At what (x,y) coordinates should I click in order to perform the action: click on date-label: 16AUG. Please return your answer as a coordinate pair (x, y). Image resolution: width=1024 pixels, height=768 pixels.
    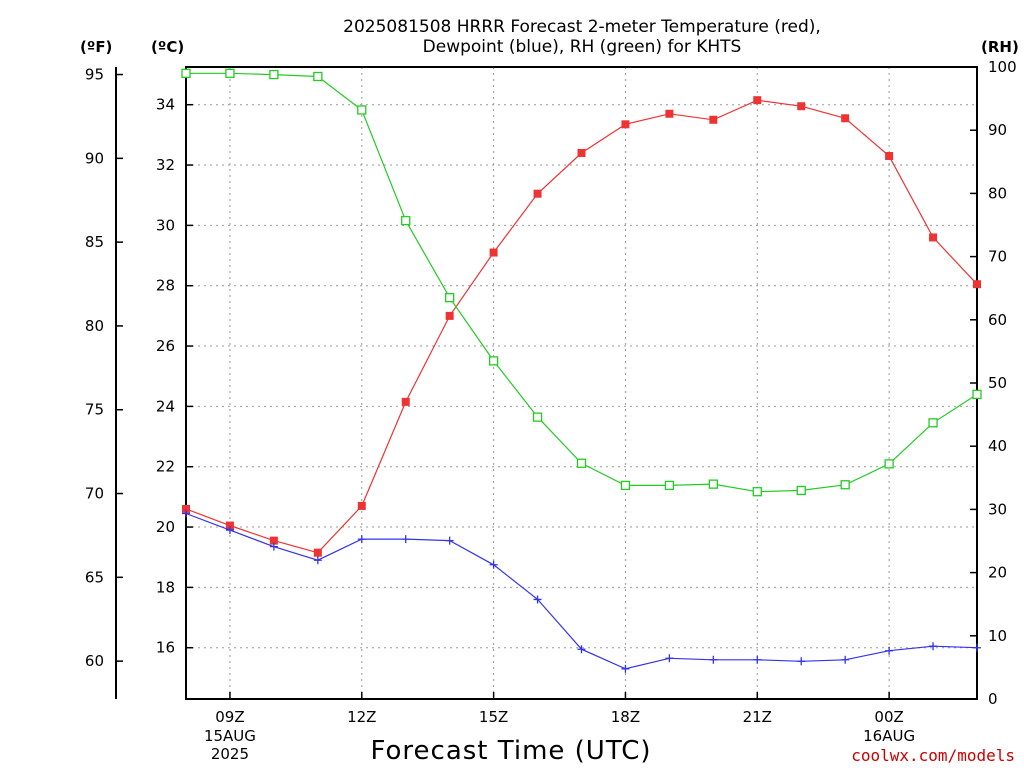
    Looking at the image, I should click on (889, 736).